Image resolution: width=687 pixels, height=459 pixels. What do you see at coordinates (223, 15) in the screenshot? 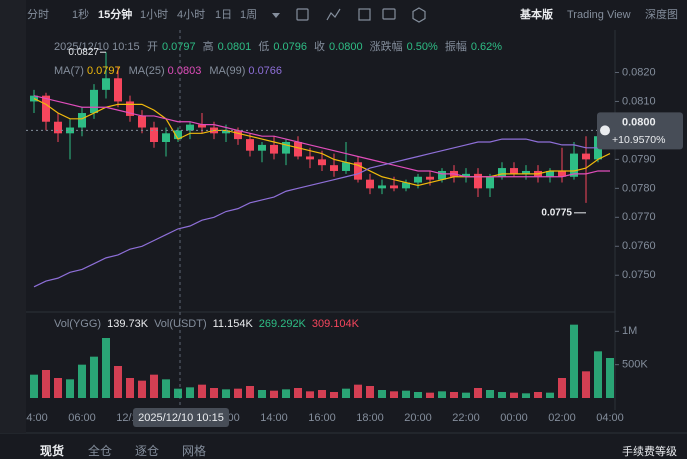
I see `interval-tab: 1日` at bounding box center [223, 15].